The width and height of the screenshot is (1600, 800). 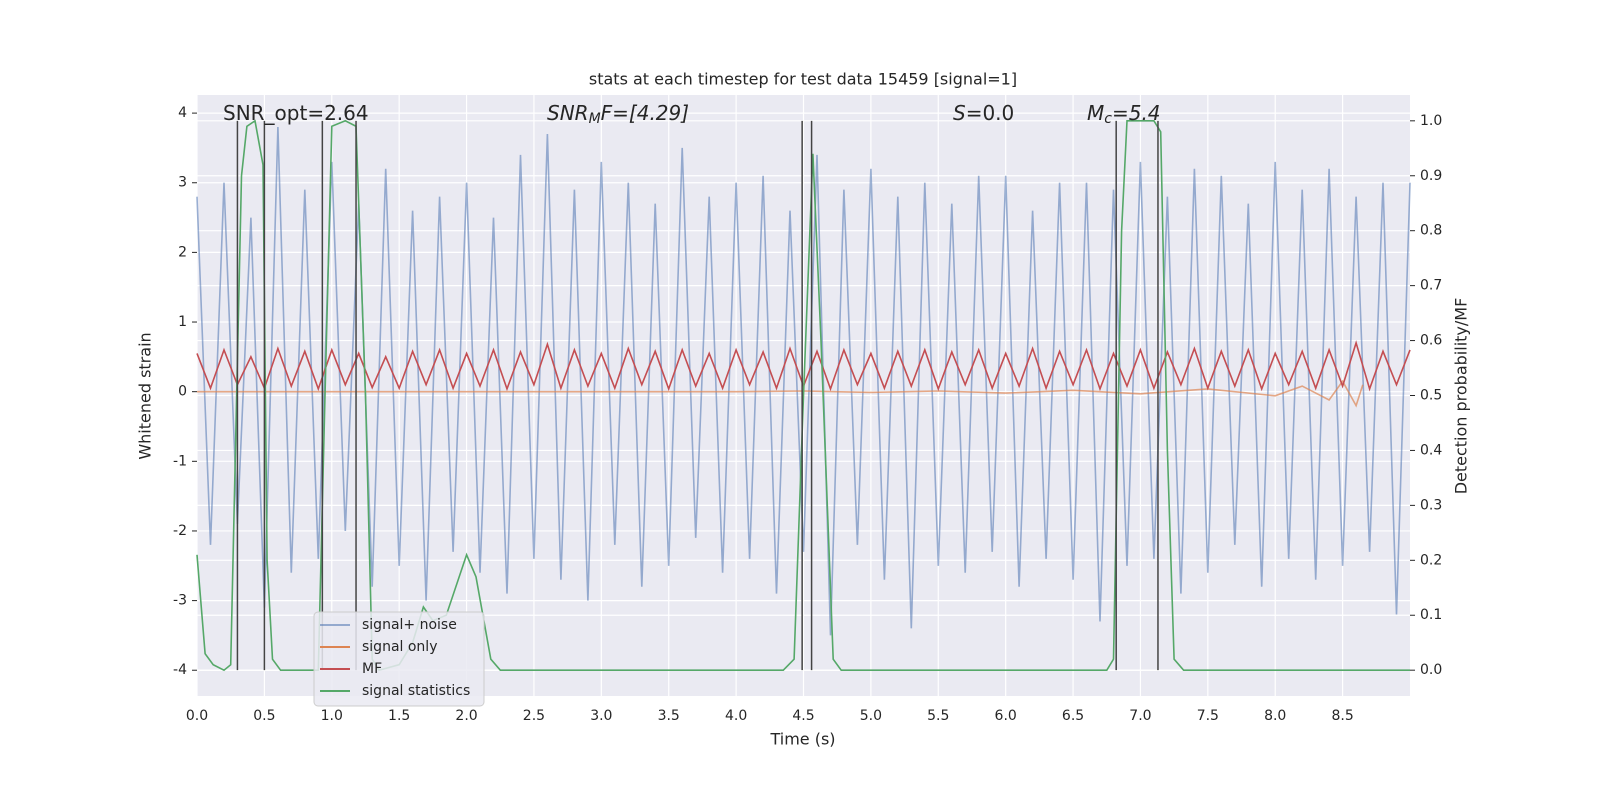 I want to click on x-tick-label: 1.5, so click(x=399, y=716).